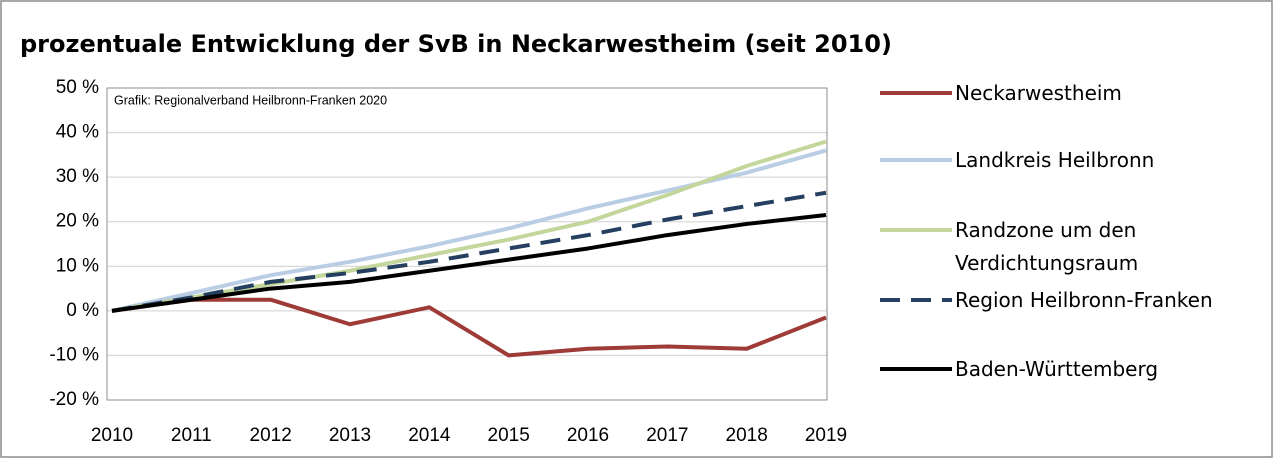  I want to click on x-tick-label: 2017, so click(667, 435).